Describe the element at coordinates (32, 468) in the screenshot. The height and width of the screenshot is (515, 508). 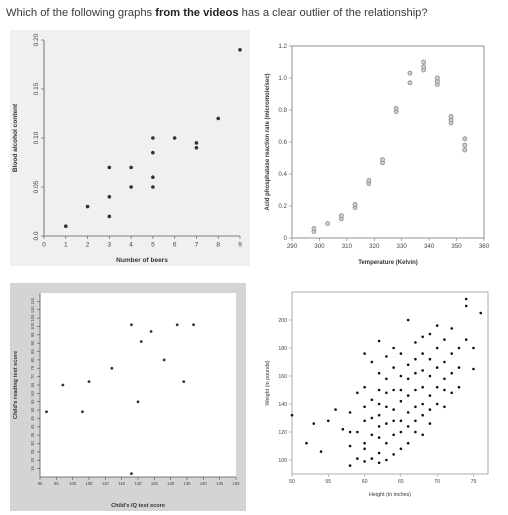
I see `y-tick-label: 15` at that location.